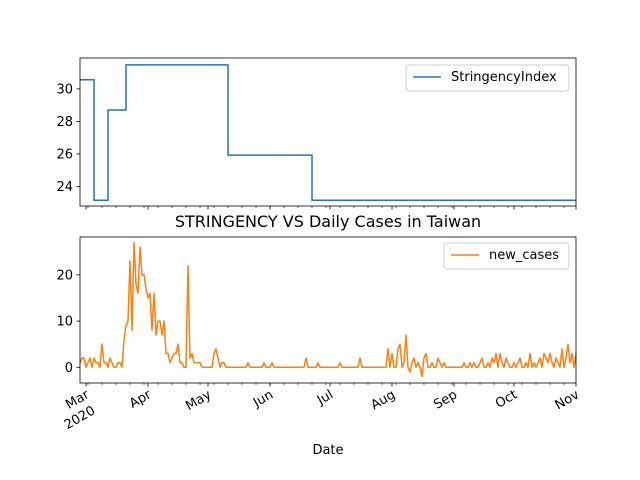 This screenshot has width=640, height=480. I want to click on stringency-y-tick-label: 26, so click(64, 154).